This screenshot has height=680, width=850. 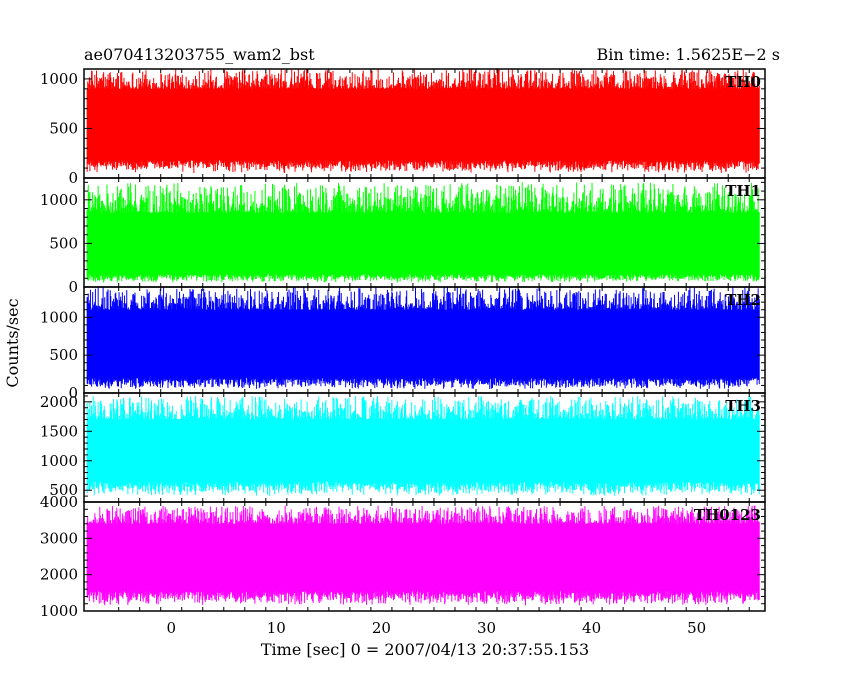 I want to click on series-th1, so click(x=423, y=232).